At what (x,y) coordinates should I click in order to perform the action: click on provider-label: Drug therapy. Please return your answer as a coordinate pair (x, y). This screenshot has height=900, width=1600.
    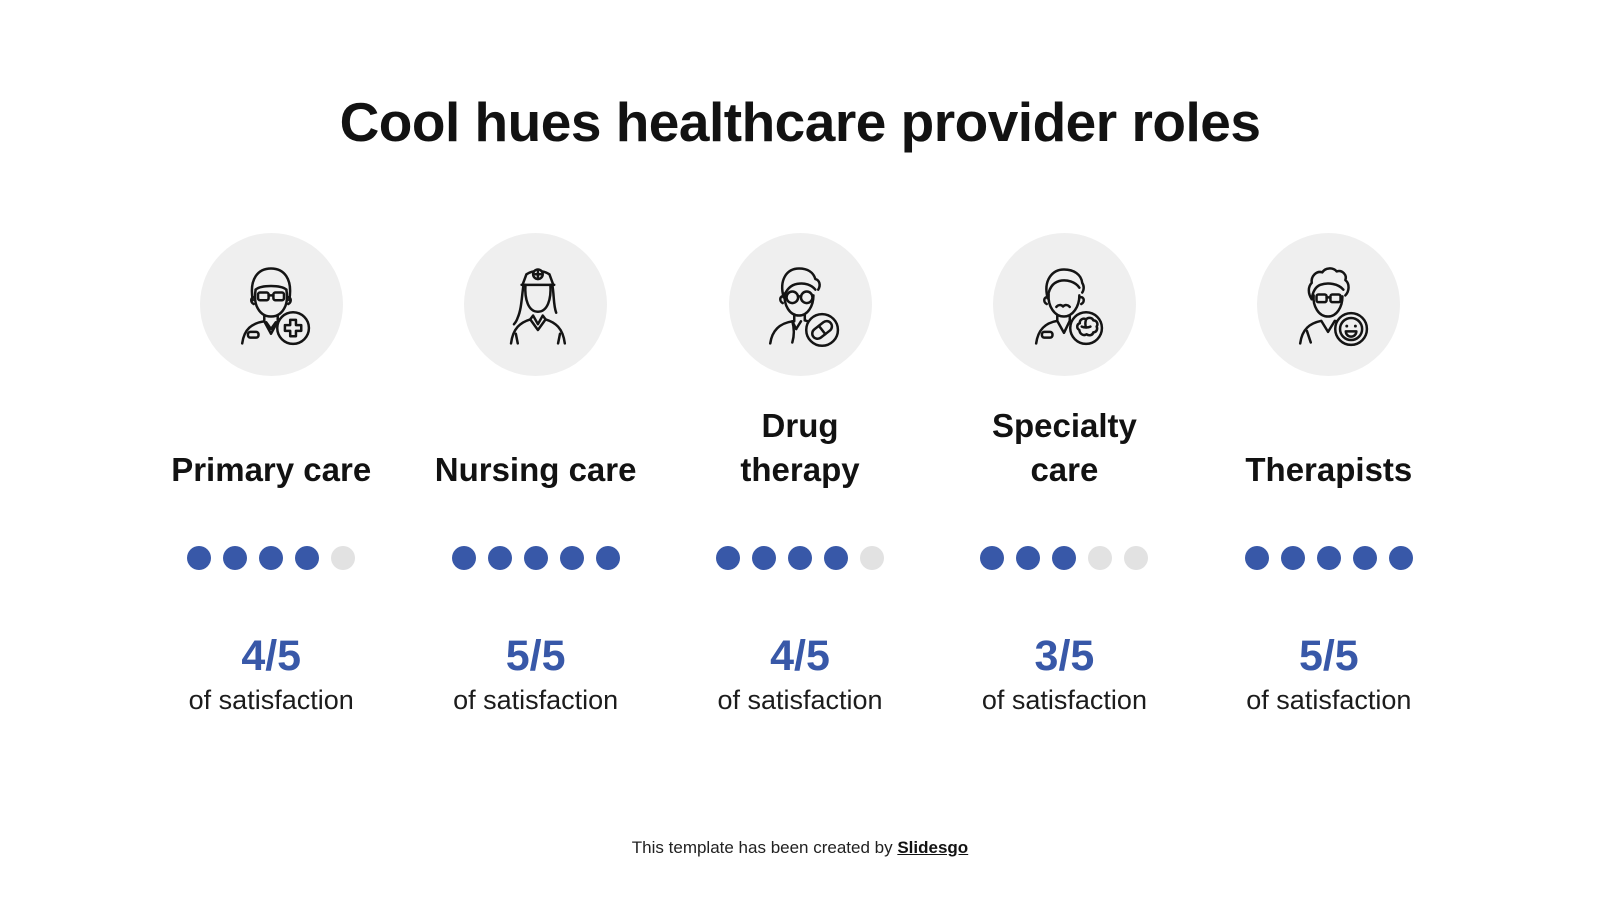
    Looking at the image, I should click on (800, 447).